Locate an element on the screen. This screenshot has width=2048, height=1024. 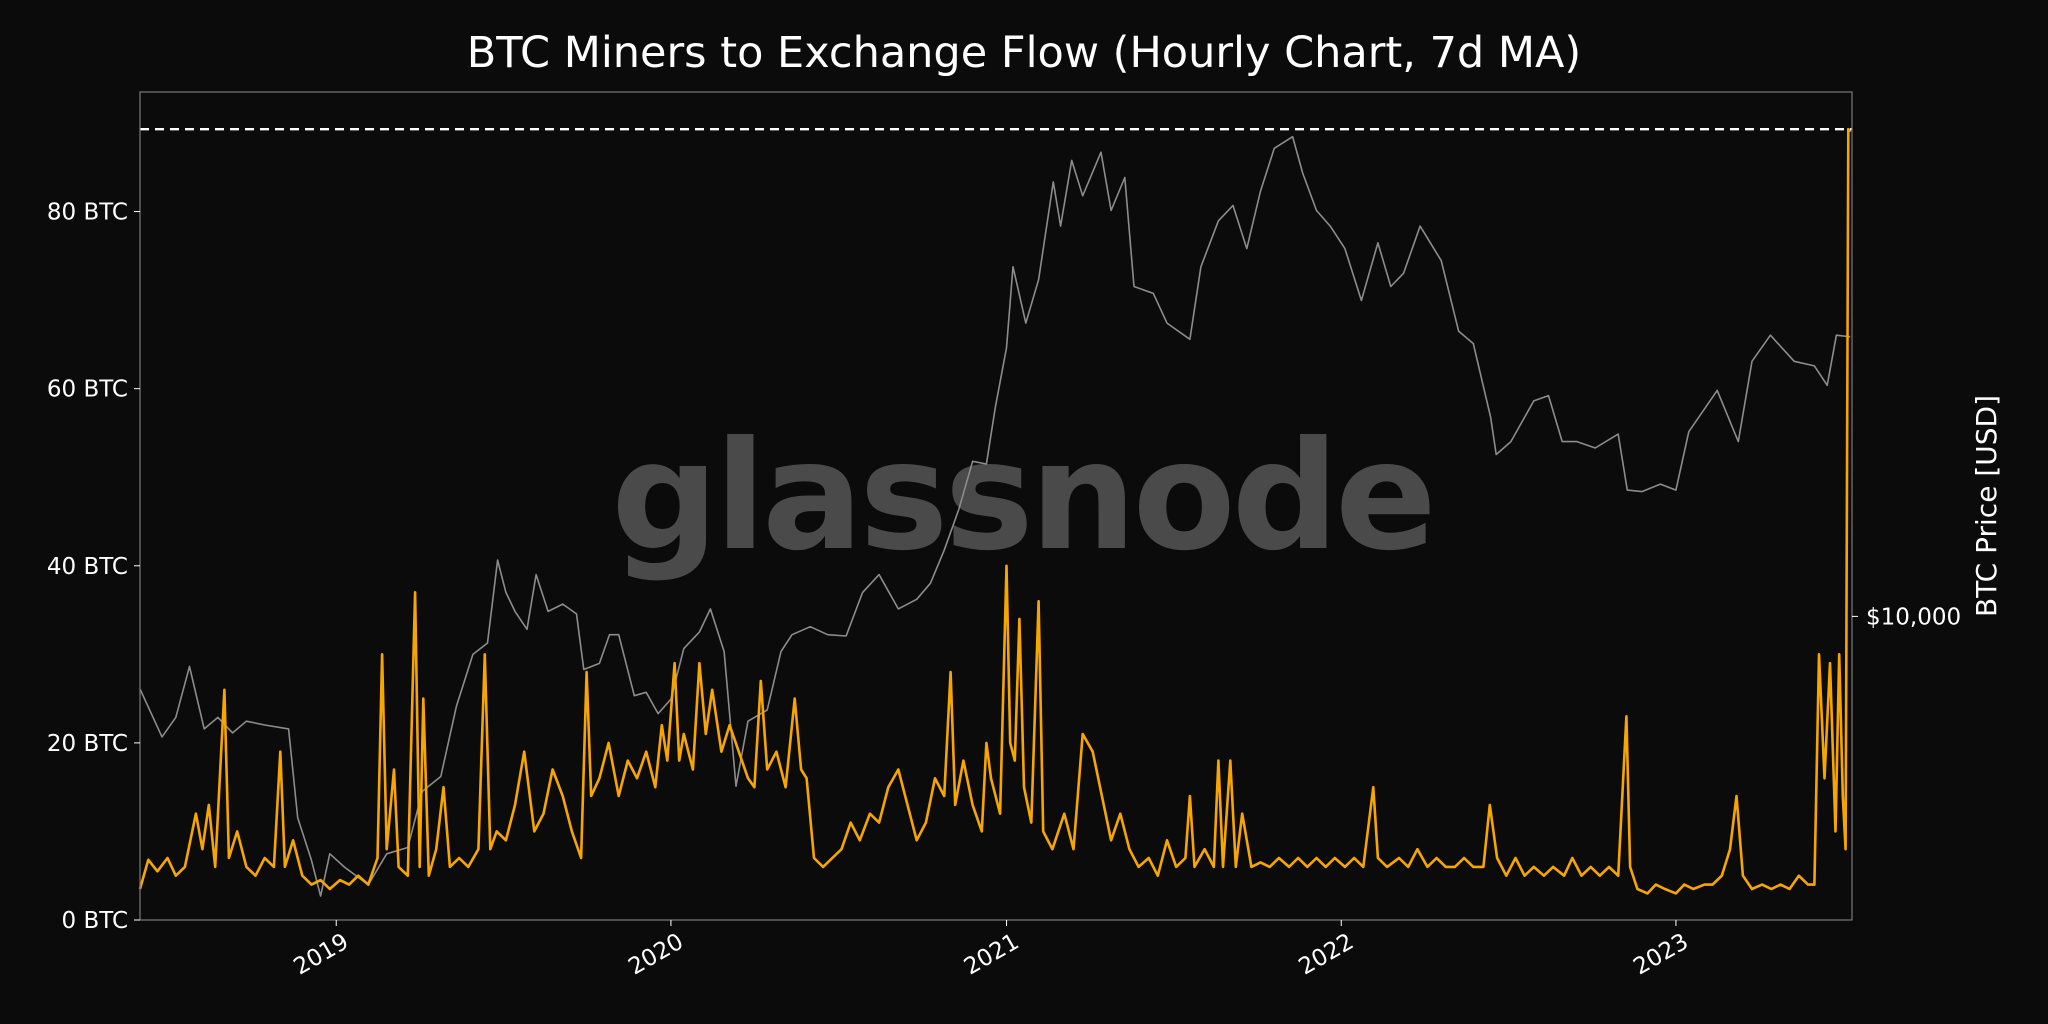
glassnode-watermark: glassnode is located at coordinates (1022, 497).